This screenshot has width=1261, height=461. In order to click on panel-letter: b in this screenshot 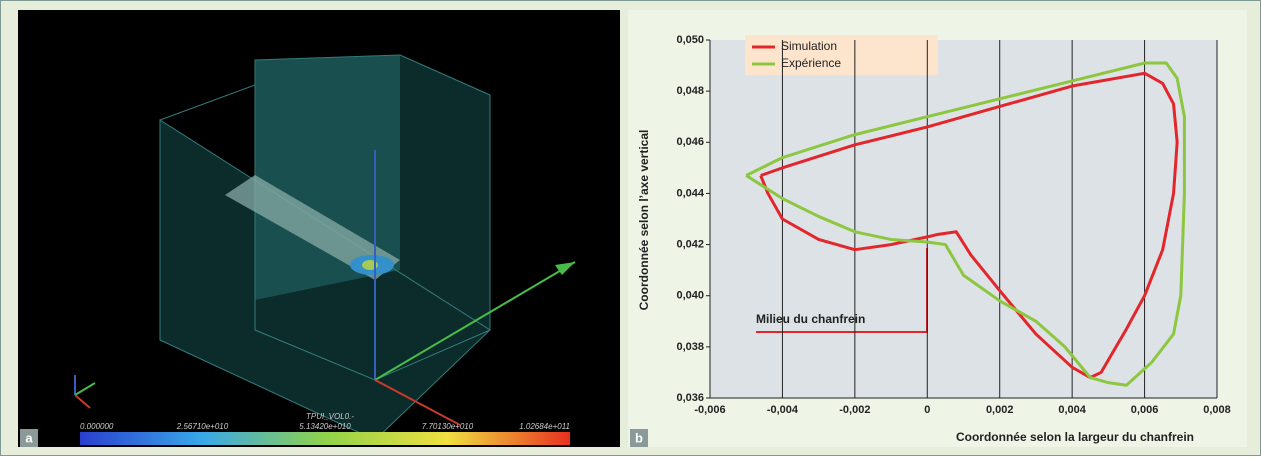, I will do `click(639, 437)`.